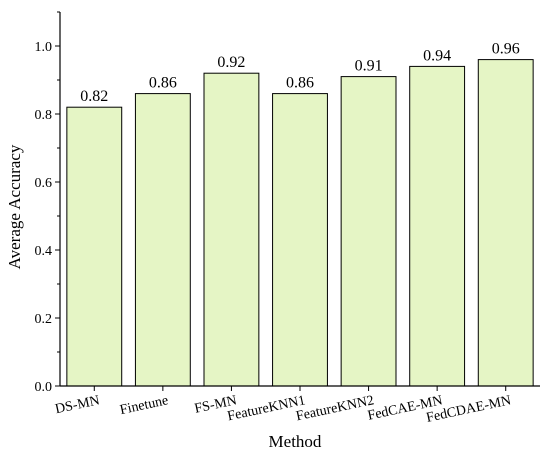 The height and width of the screenshot is (462, 550). What do you see at coordinates (506, 49) in the screenshot?
I see `data-label: 0.96` at bounding box center [506, 49].